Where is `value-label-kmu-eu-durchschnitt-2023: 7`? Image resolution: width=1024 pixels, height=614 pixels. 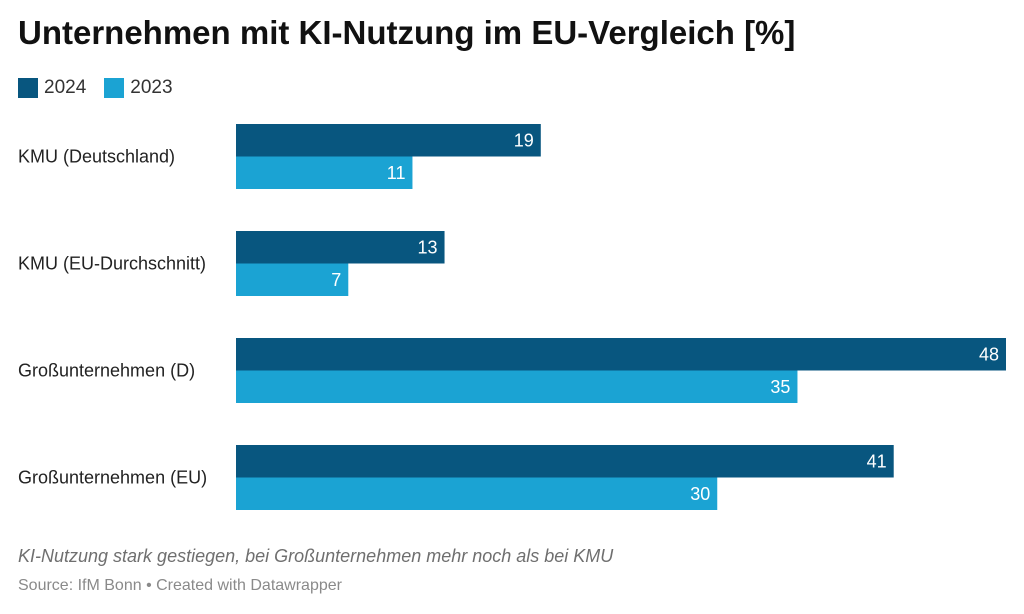 value-label-kmu-eu-durchschnitt-2023: 7 is located at coordinates (336, 280).